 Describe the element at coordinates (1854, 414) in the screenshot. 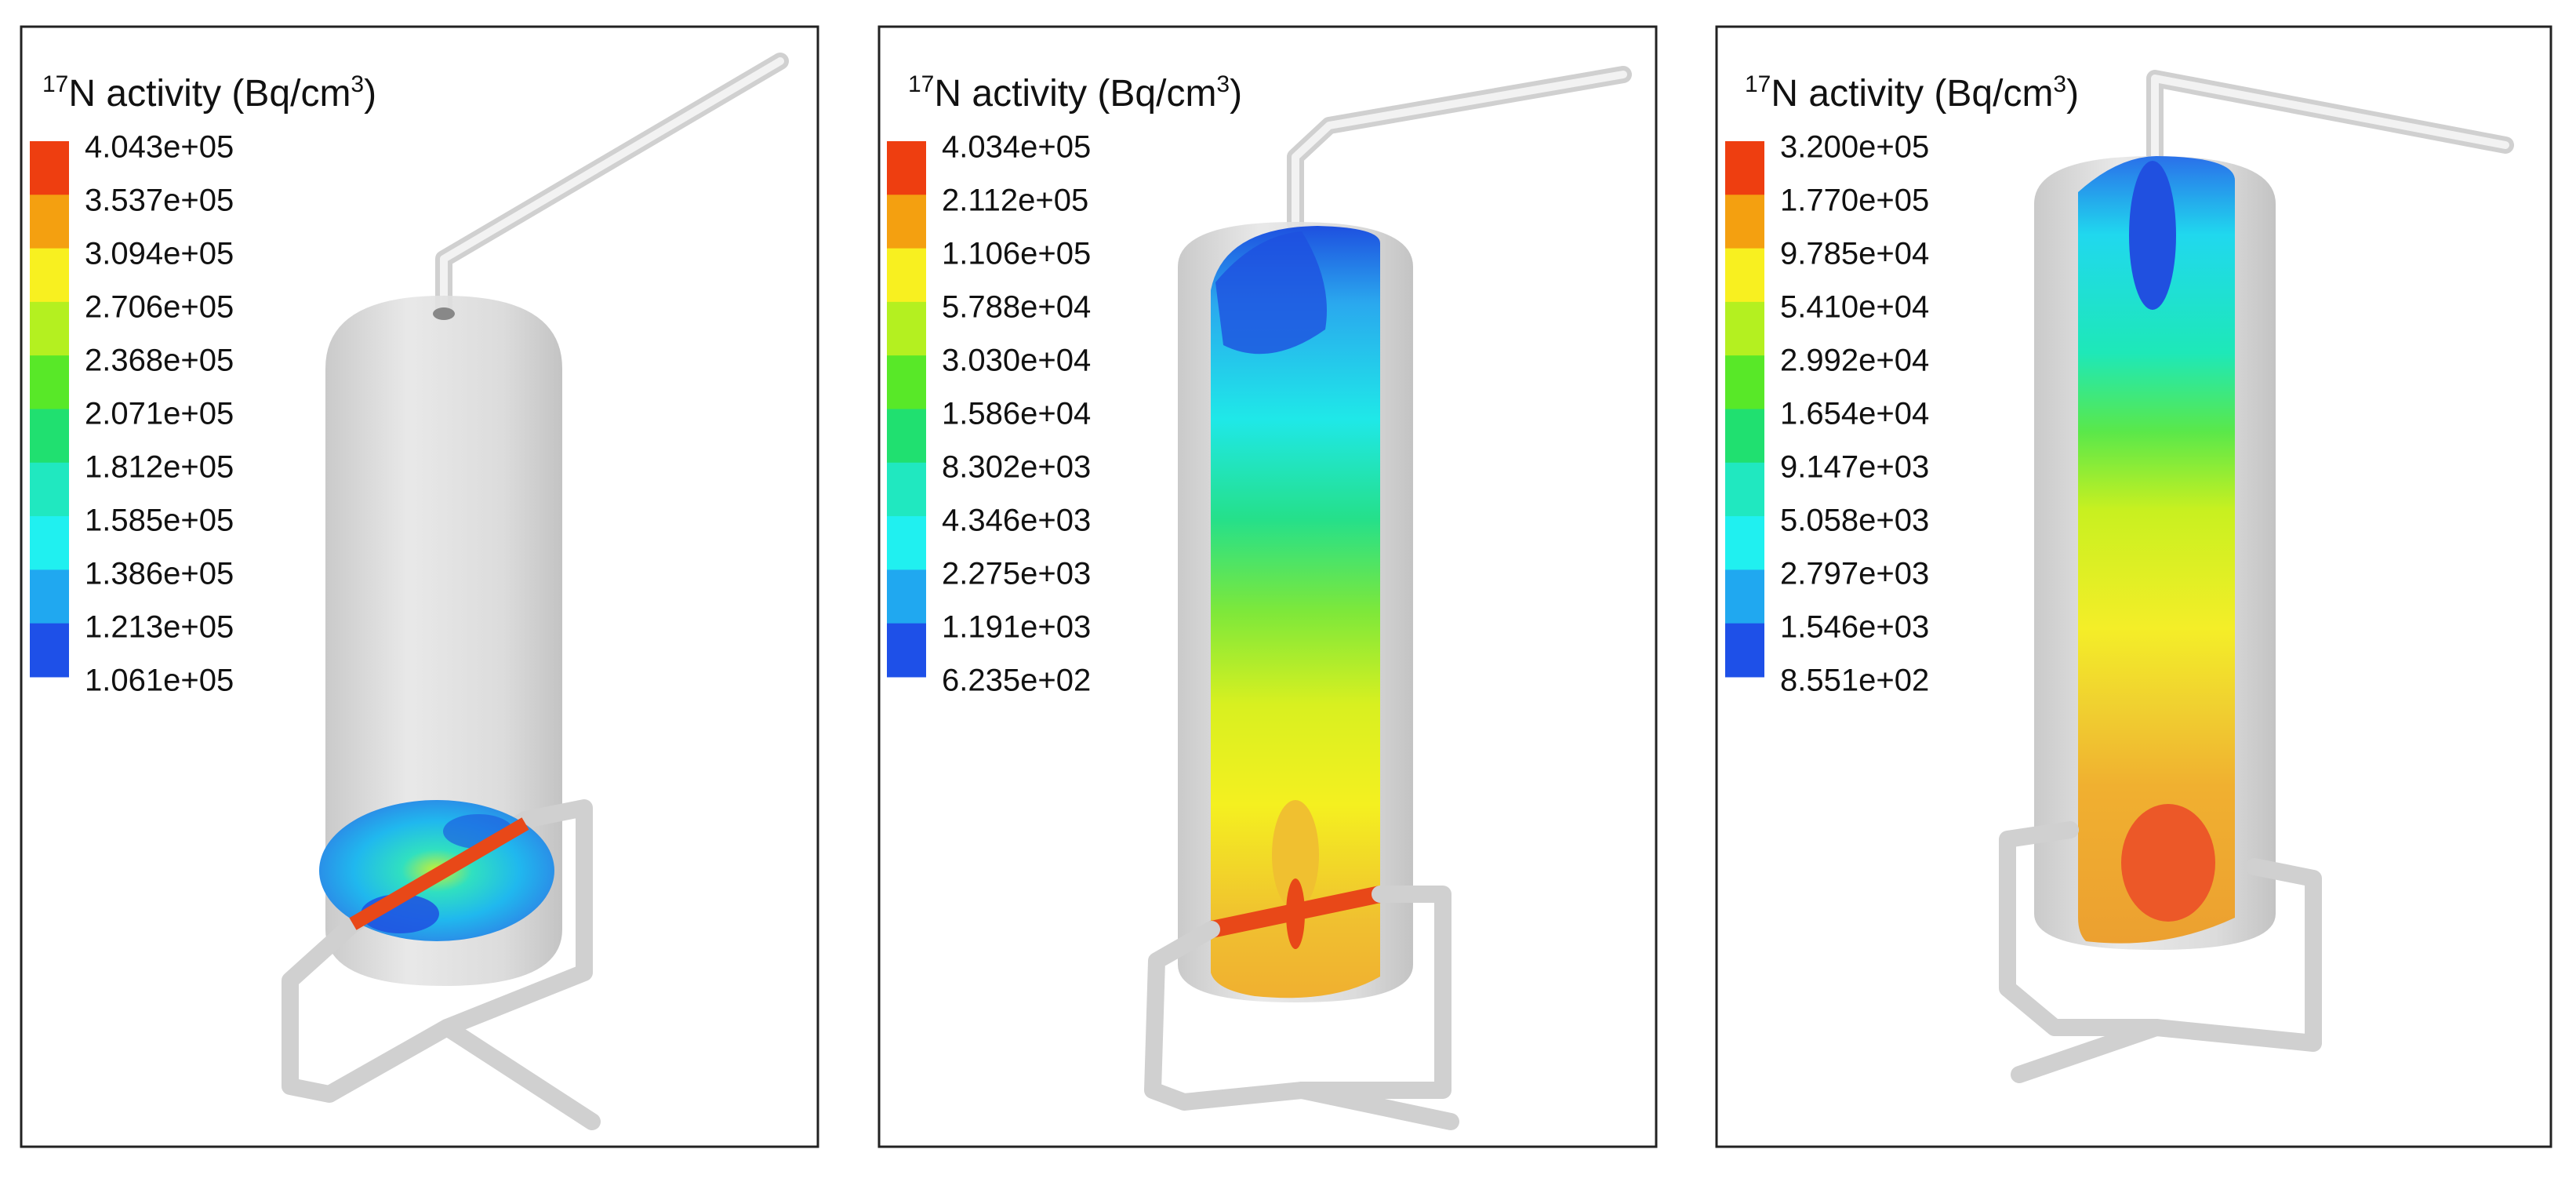

I see `level-label: 1.654e+04` at that location.